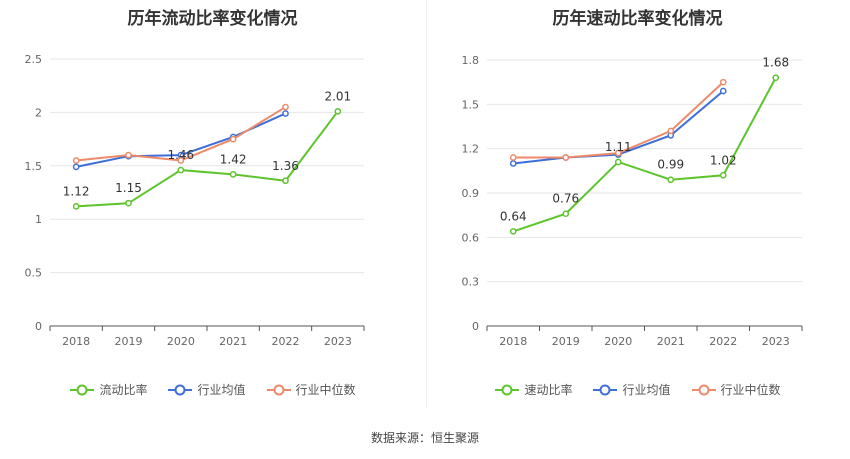  Describe the element at coordinates (123, 390) in the screenshot. I see `legend-label: 流动比率` at that location.